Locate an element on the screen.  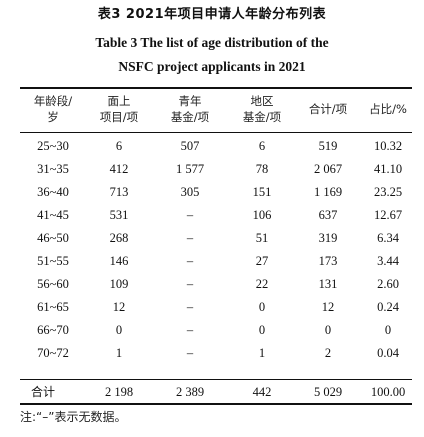
cell-total: 131 is located at coordinates (328, 284).